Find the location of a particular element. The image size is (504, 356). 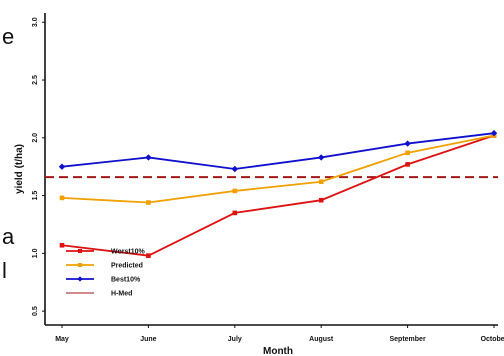

y-tick-label: 1.5 is located at coordinates (35, 196).